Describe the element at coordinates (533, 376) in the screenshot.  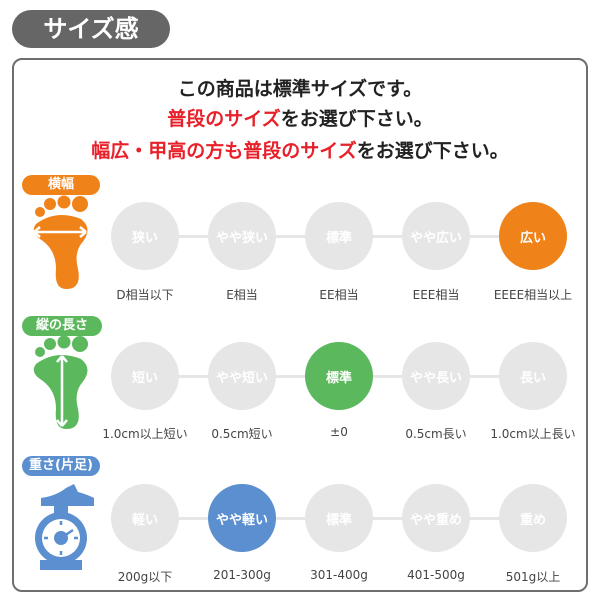
I see `option-circle: 長い` at that location.